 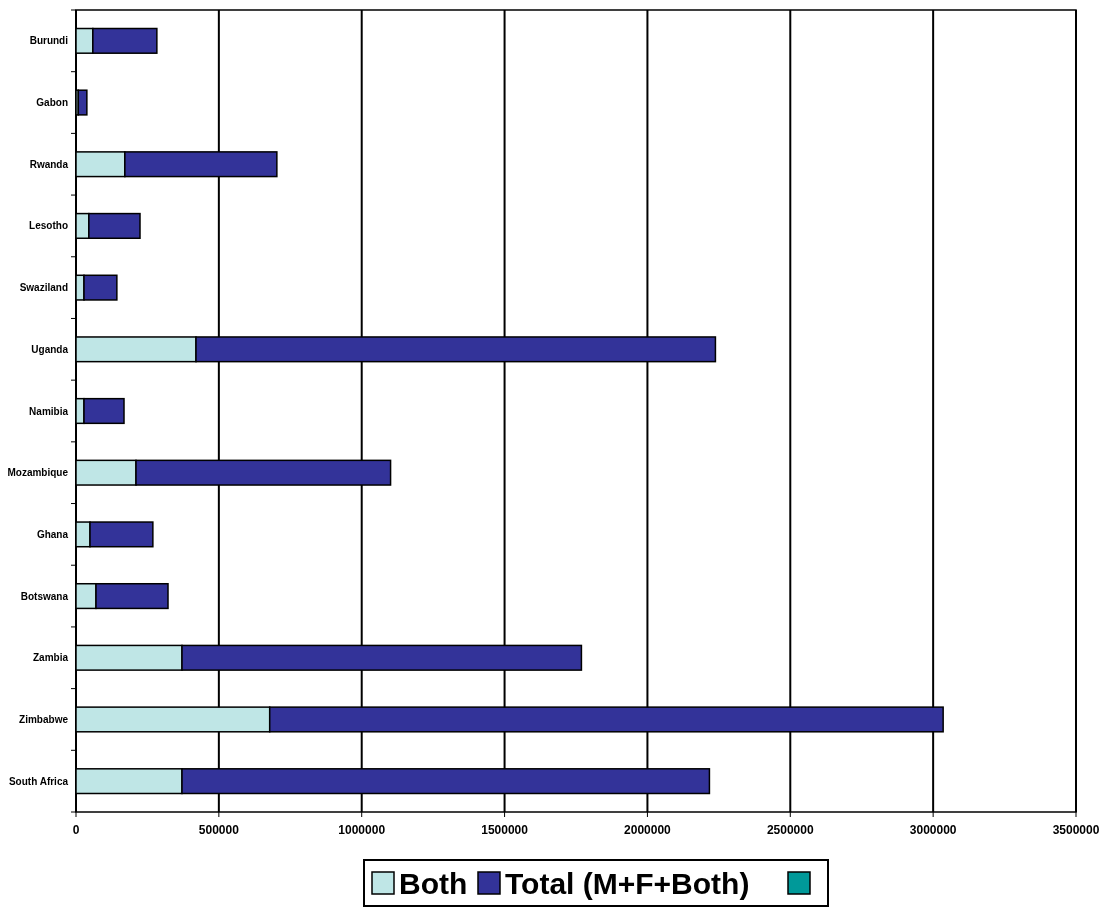 I want to click on legend-label: Both, so click(x=433, y=883).